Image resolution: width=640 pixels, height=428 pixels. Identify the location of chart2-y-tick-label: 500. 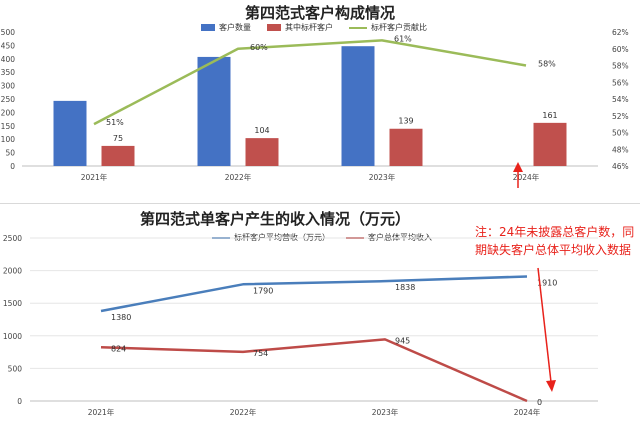
(15, 368).